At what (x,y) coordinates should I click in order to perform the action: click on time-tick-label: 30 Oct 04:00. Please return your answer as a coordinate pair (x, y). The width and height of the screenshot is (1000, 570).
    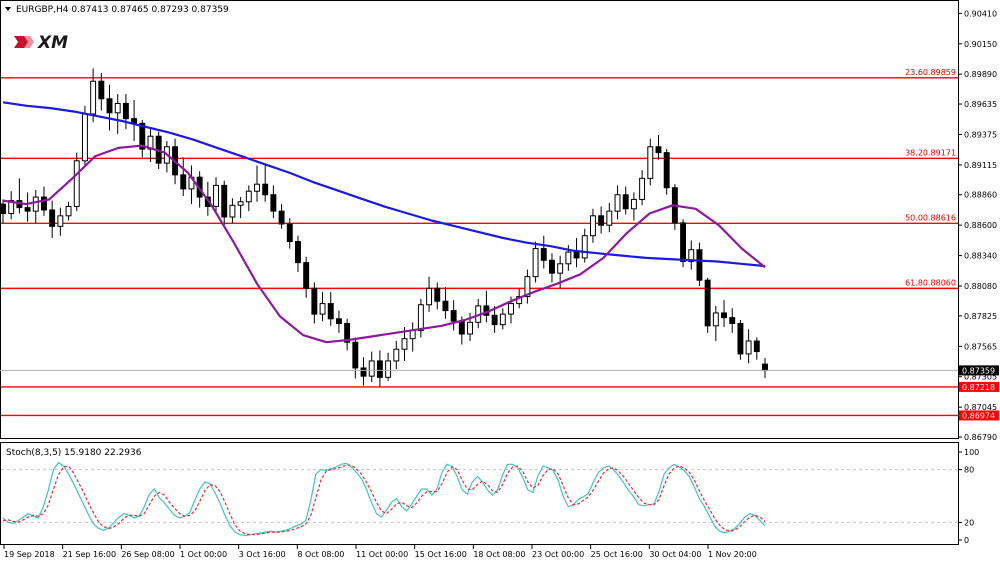
    Looking at the image, I should click on (675, 554).